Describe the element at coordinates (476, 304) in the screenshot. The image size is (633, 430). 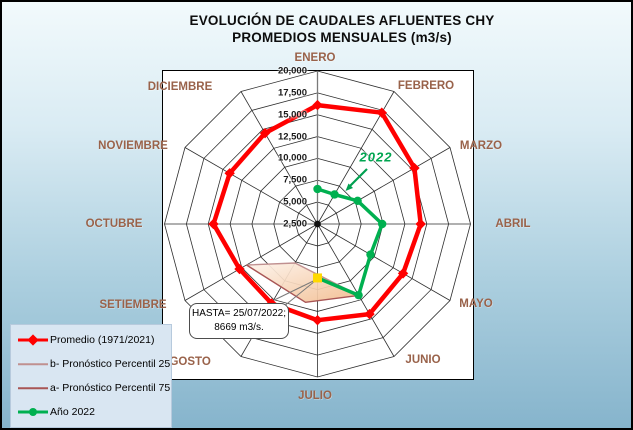
I see `month-label-mayo: MAYO` at that location.